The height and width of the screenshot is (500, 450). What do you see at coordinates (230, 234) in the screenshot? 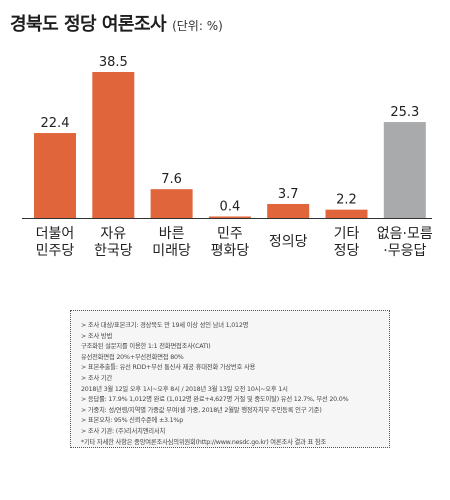
I see `category-label-3-0: 민주` at bounding box center [230, 234].